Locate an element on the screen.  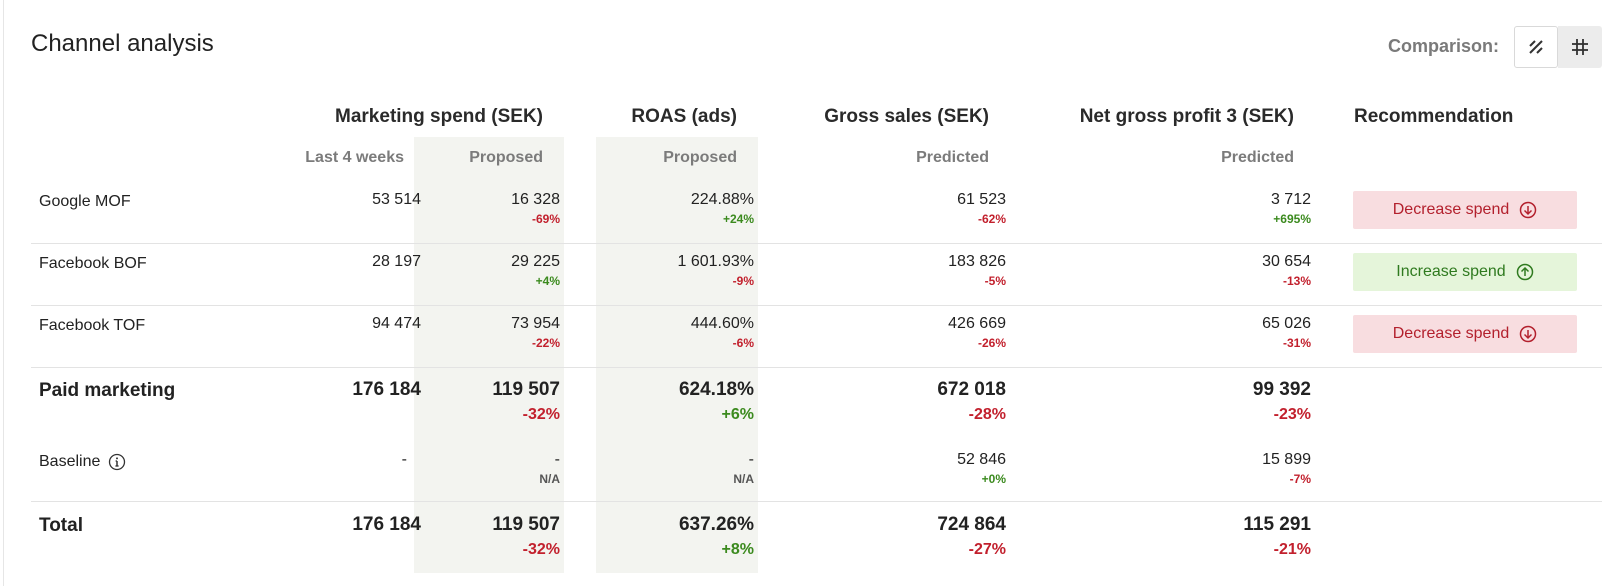
net-profit-value: 99 392 is located at coordinates (1281, 389).